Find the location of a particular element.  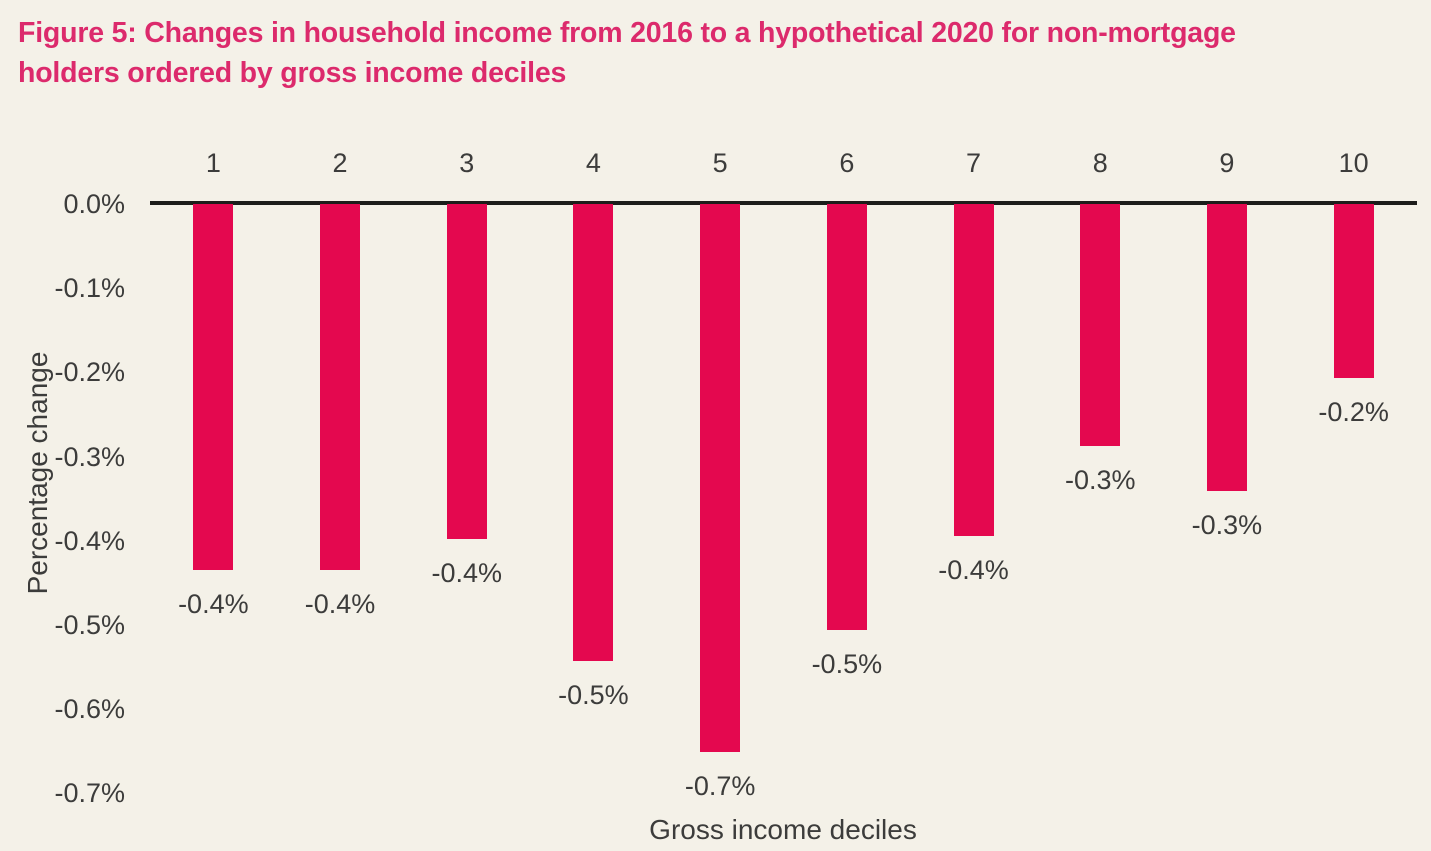

y-tick-label: 0.0% is located at coordinates (94, 204).